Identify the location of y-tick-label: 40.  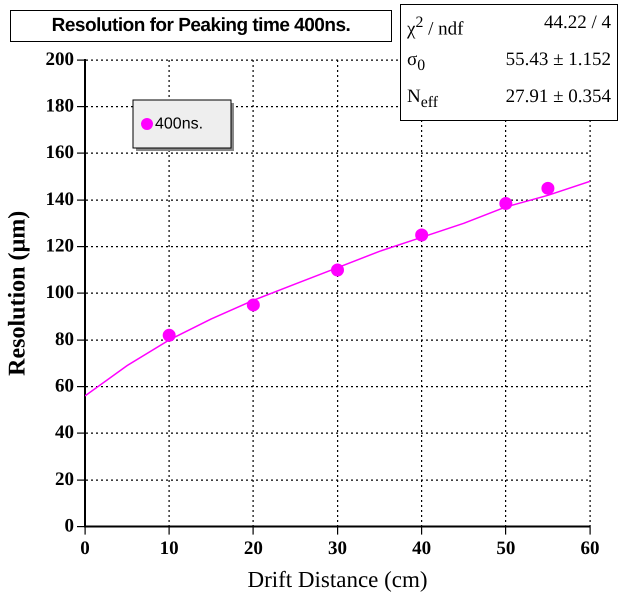
(64, 433).